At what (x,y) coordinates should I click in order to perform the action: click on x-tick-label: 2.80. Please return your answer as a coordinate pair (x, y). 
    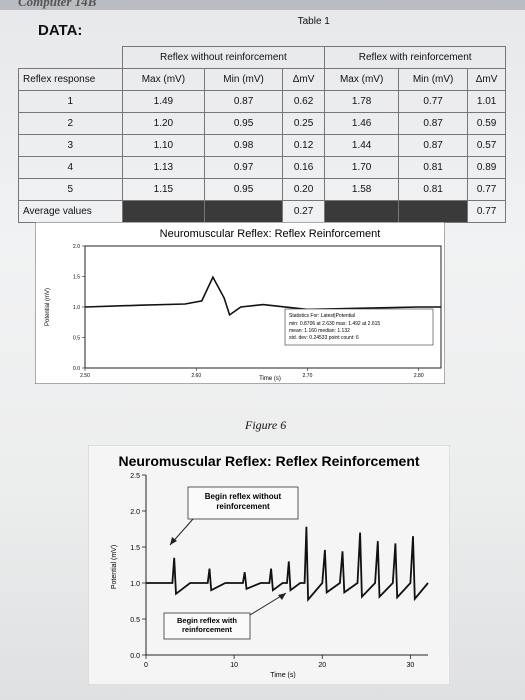
    Looking at the image, I should click on (419, 376).